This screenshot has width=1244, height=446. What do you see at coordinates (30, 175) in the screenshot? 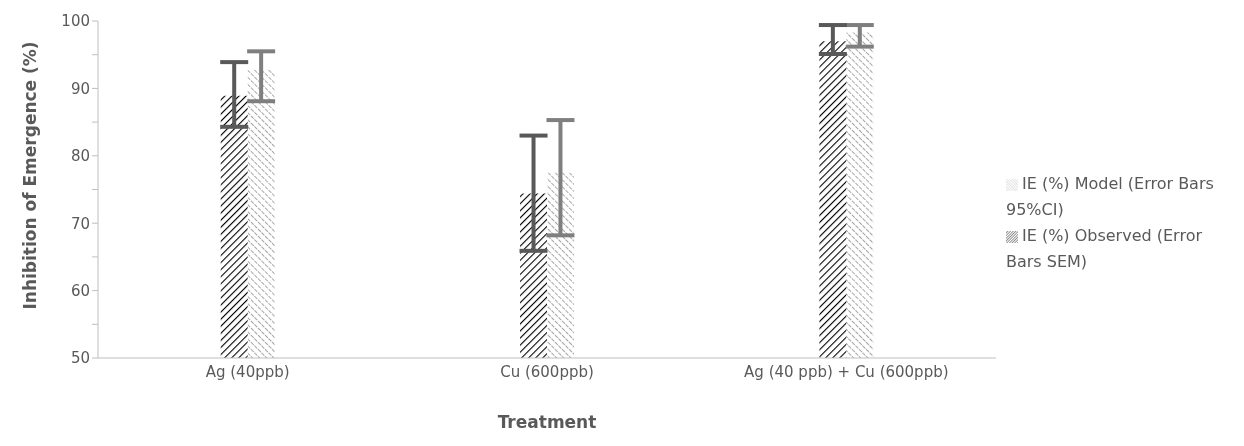
I see `y-axis-title: Inhibition of Emergence (%)` at bounding box center [30, 175].